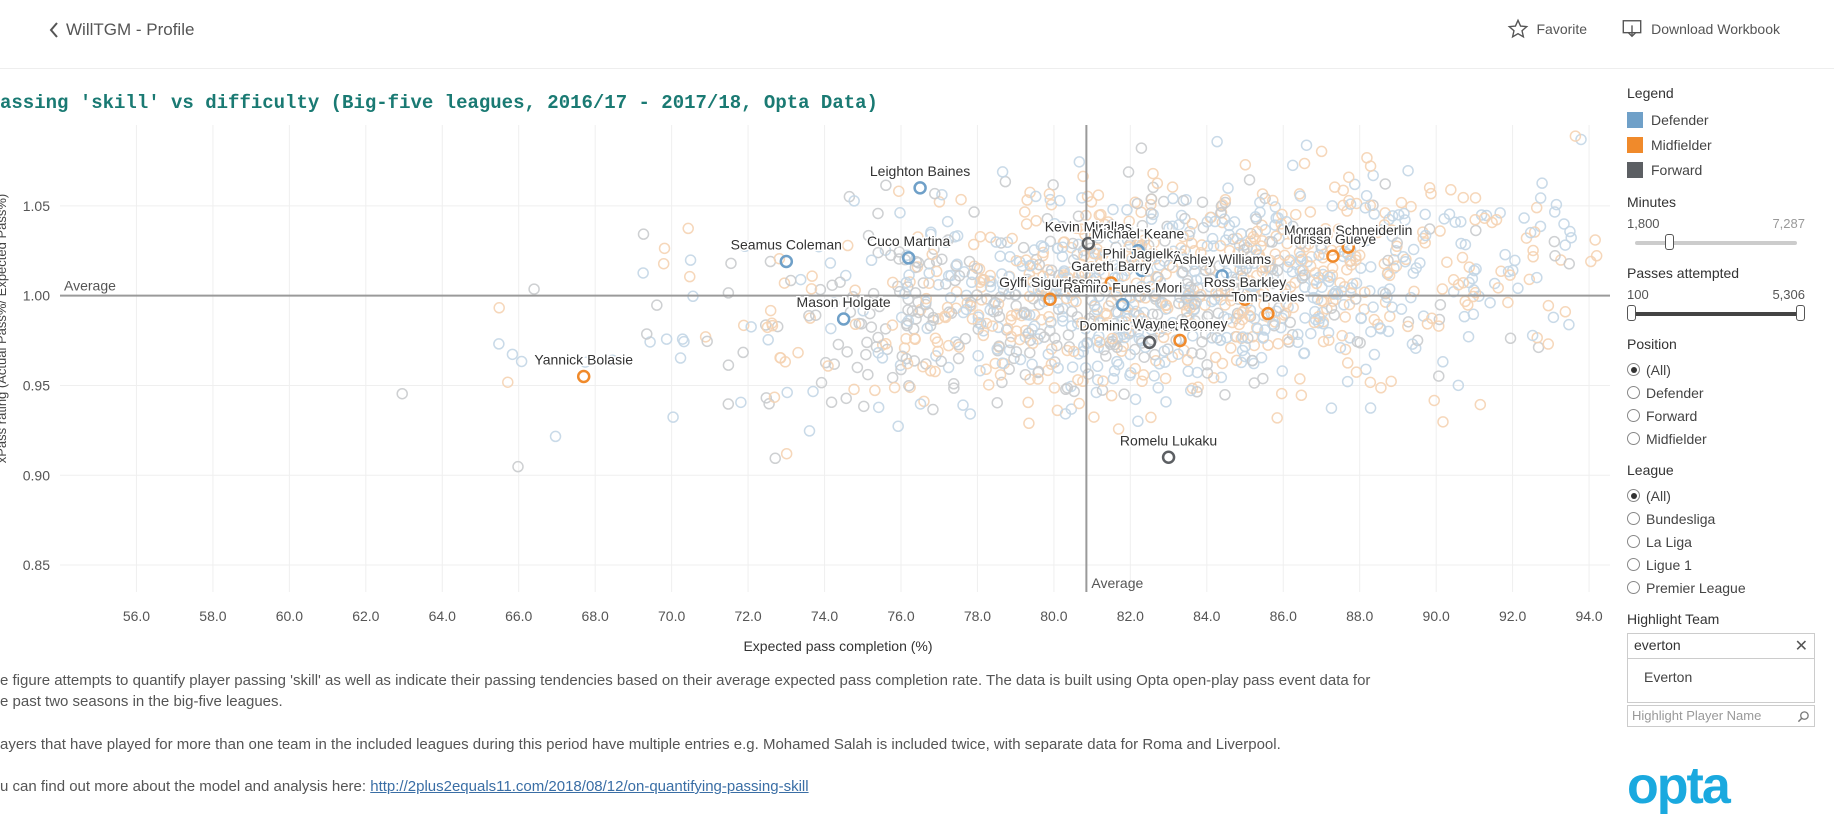 The width and height of the screenshot is (1834, 815). I want to click on minutes-slider, so click(1716, 242).